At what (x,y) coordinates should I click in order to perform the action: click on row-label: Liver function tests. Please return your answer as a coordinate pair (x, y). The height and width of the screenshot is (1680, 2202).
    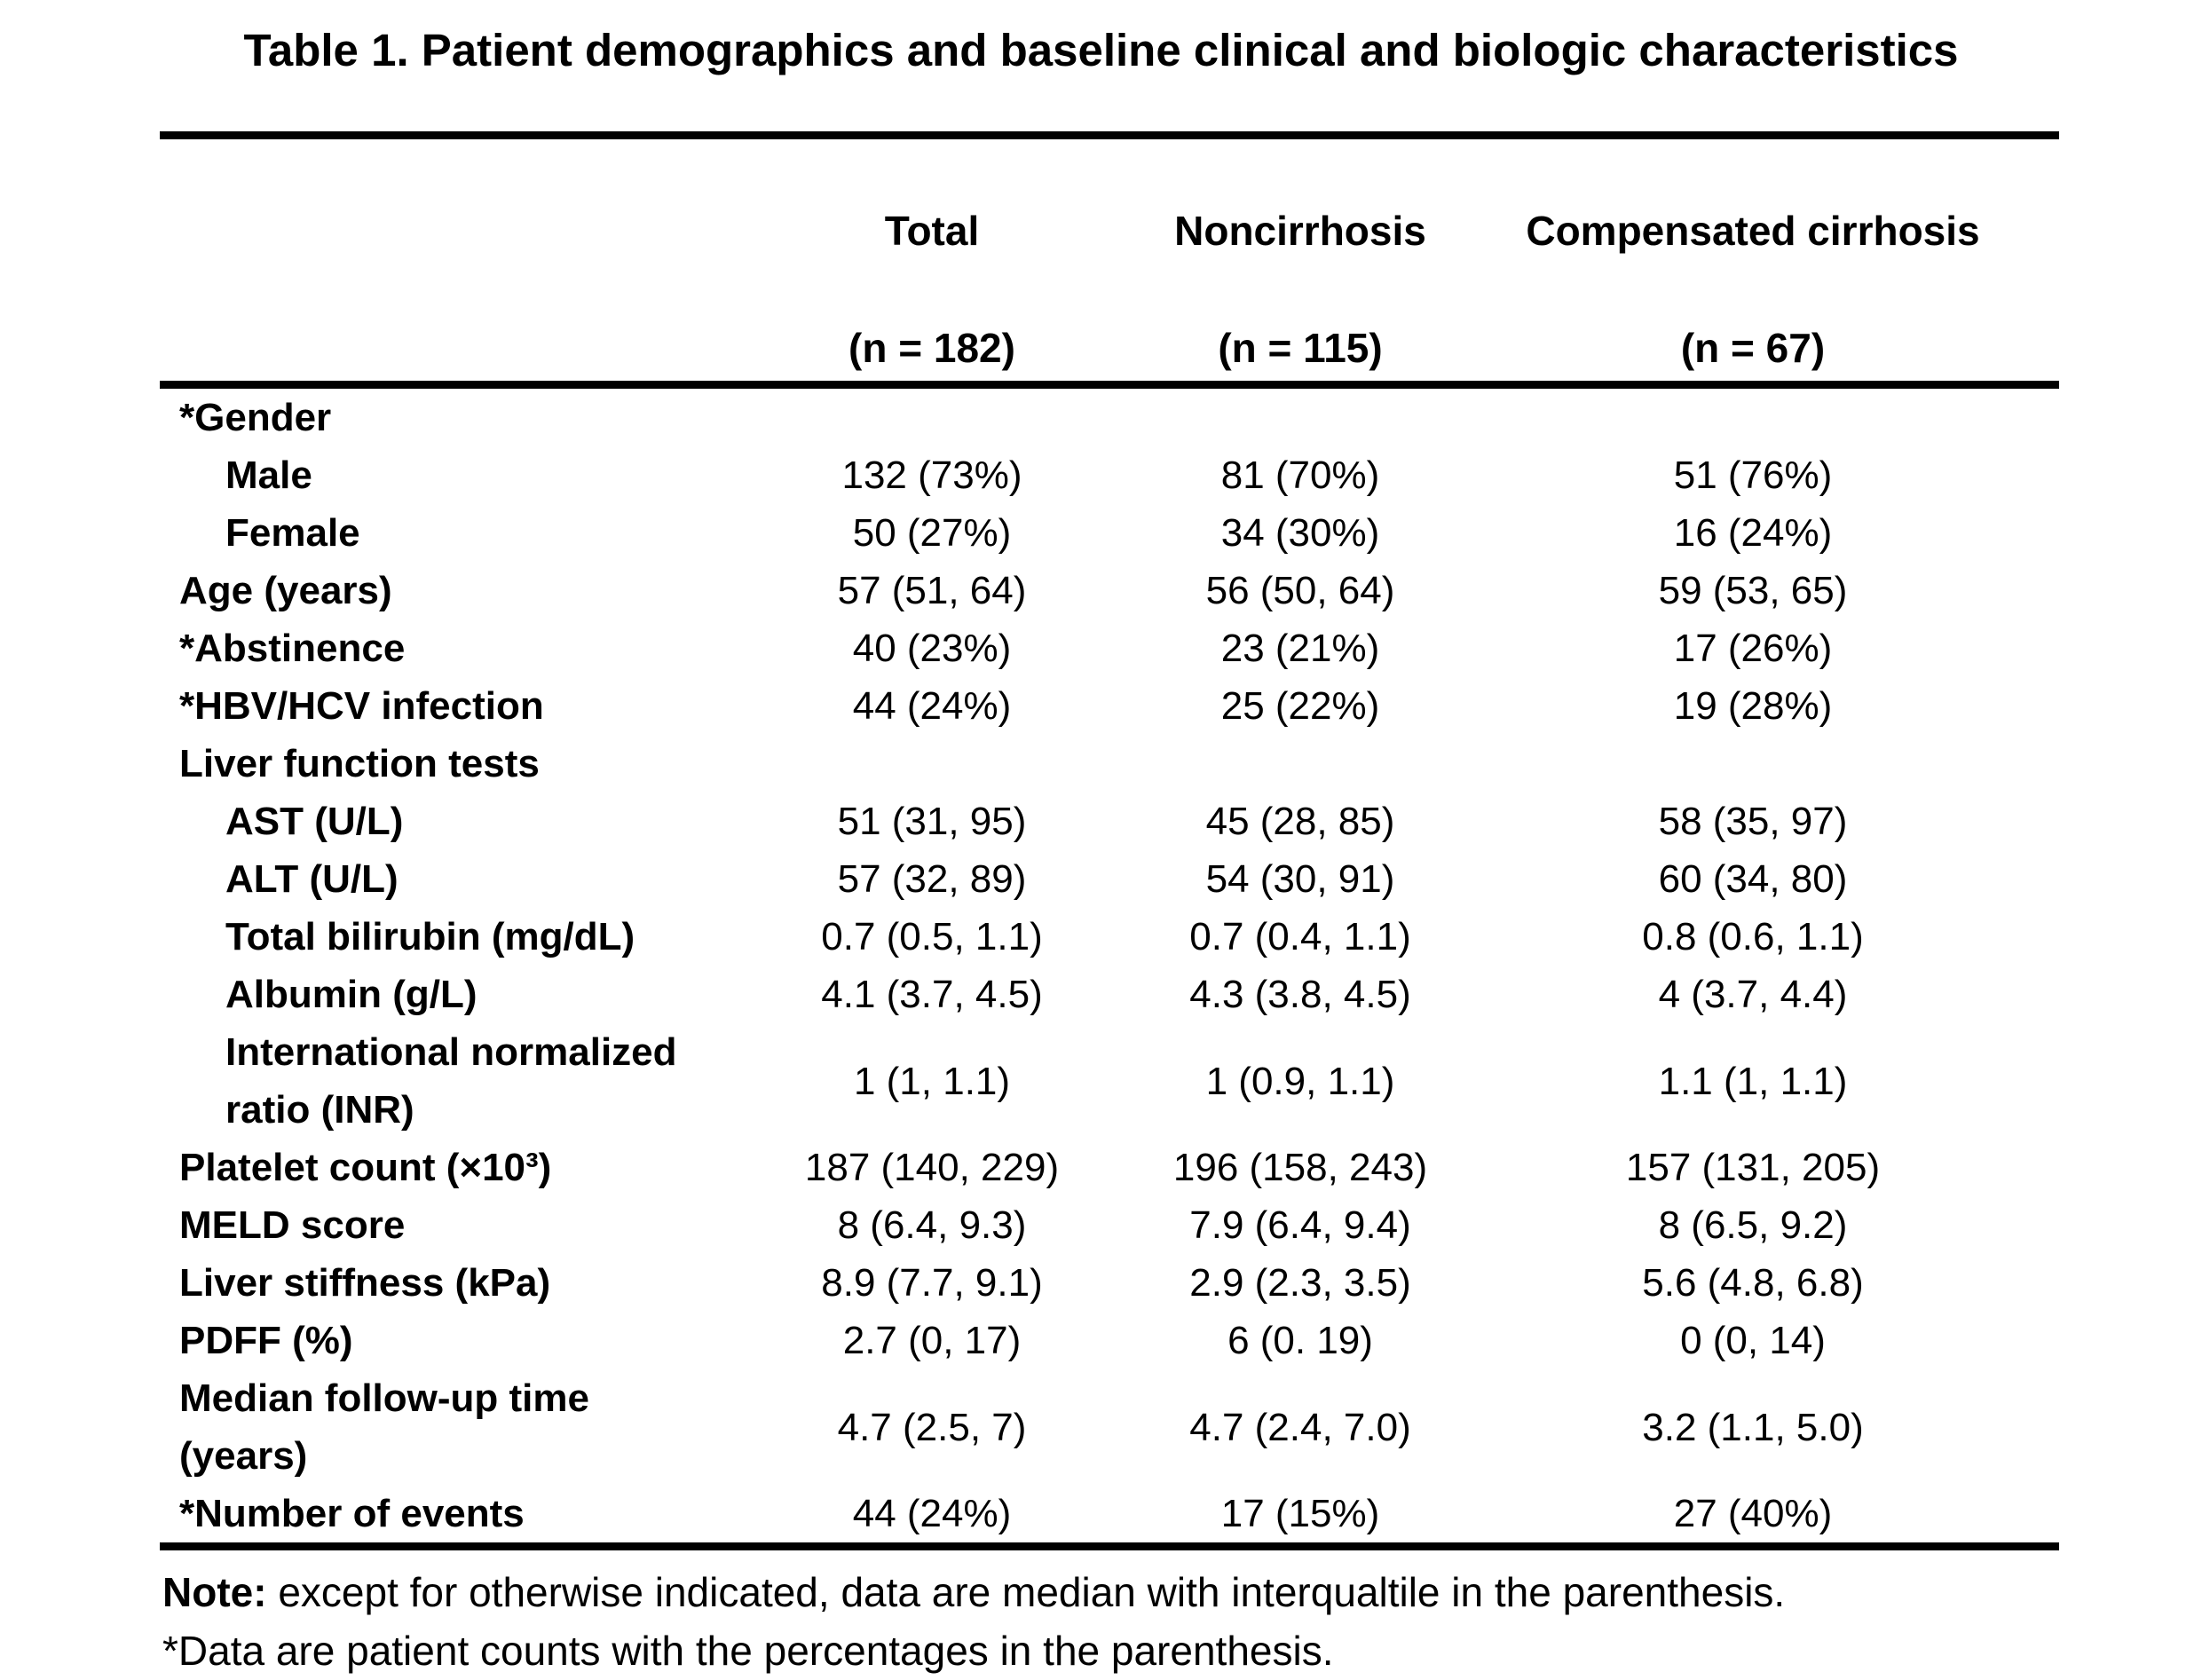
    Looking at the image, I should click on (359, 763).